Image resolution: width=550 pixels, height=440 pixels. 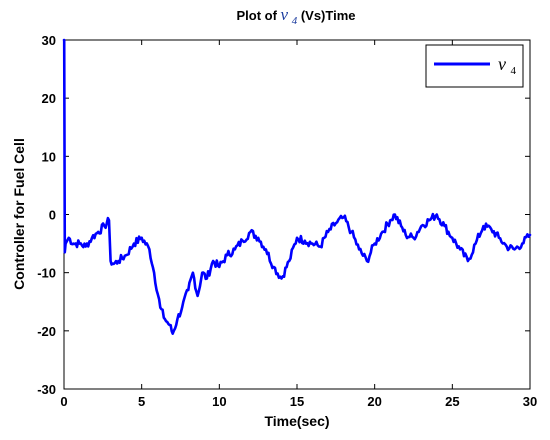 What do you see at coordinates (285, 14) in the screenshot?
I see `chart-title-symbol: v` at bounding box center [285, 14].